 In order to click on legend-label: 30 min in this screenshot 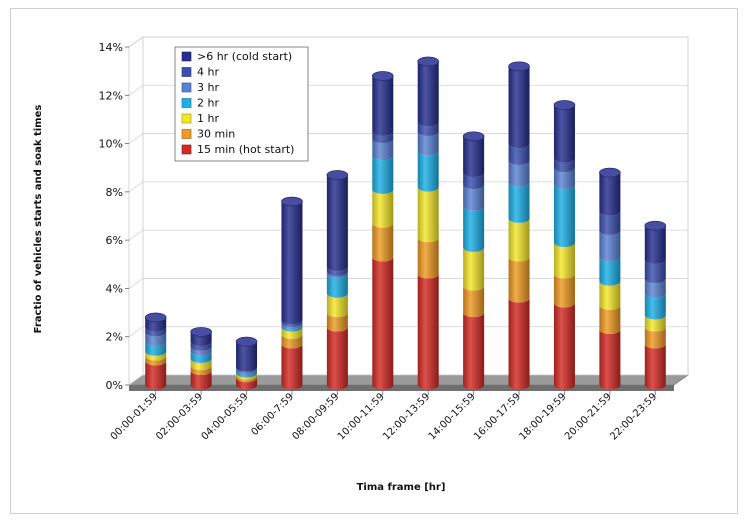, I will do `click(216, 134)`.